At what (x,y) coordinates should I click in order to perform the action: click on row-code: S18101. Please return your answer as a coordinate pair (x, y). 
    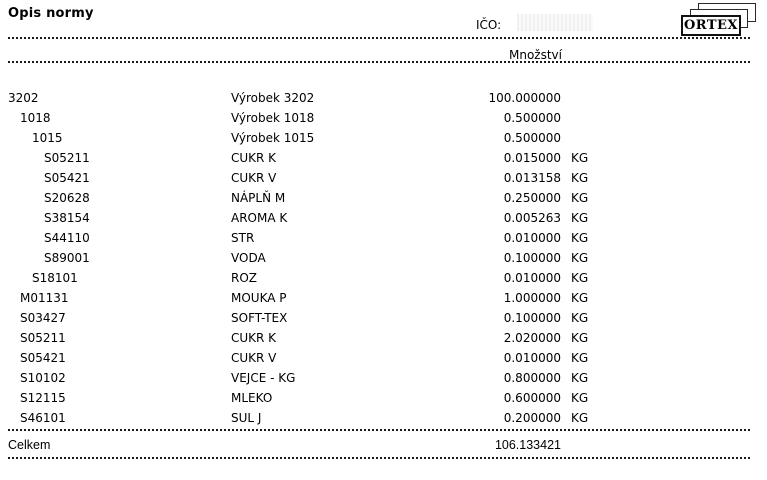
    Looking at the image, I should click on (55, 278).